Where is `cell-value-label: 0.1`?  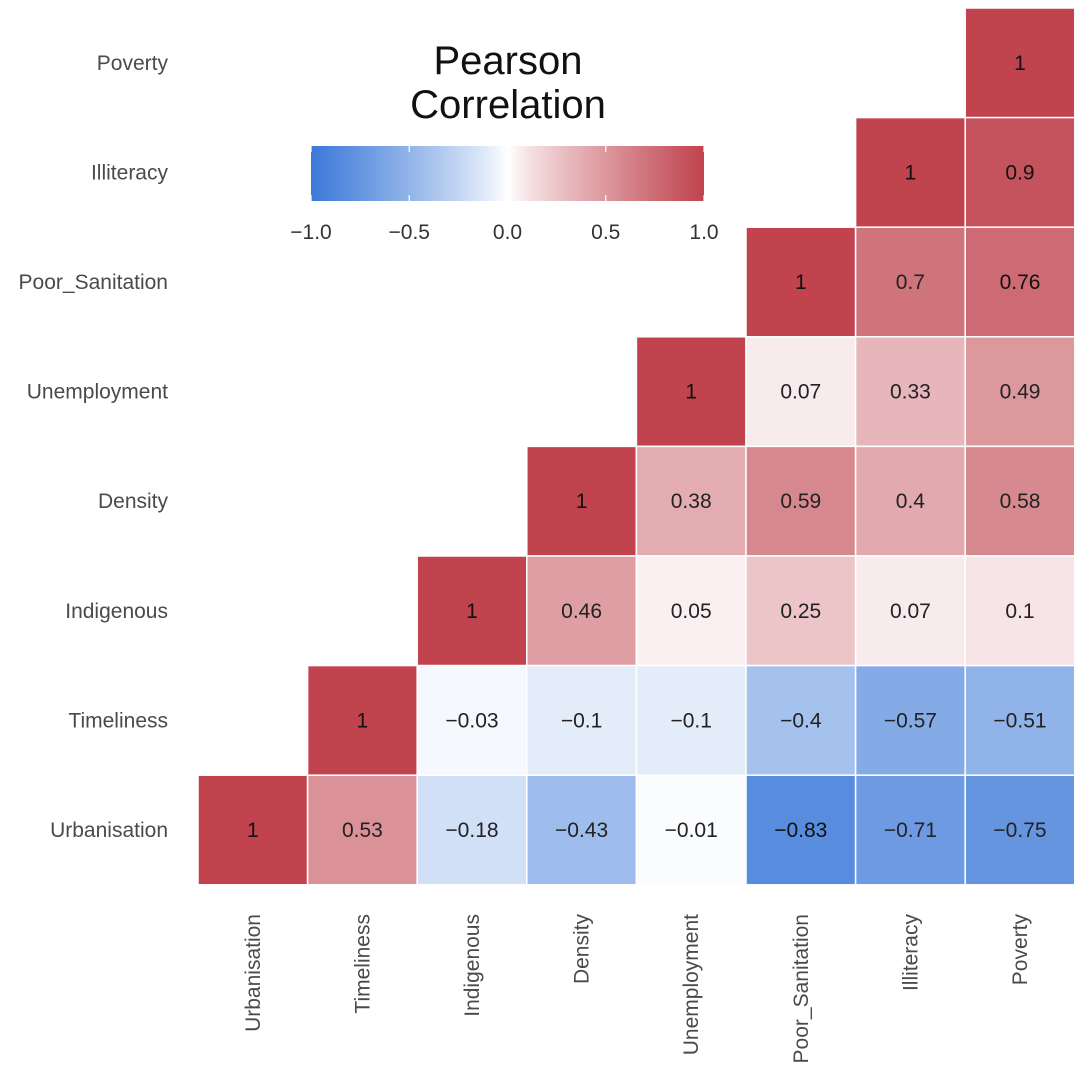 cell-value-label: 0.1 is located at coordinates (1019, 611).